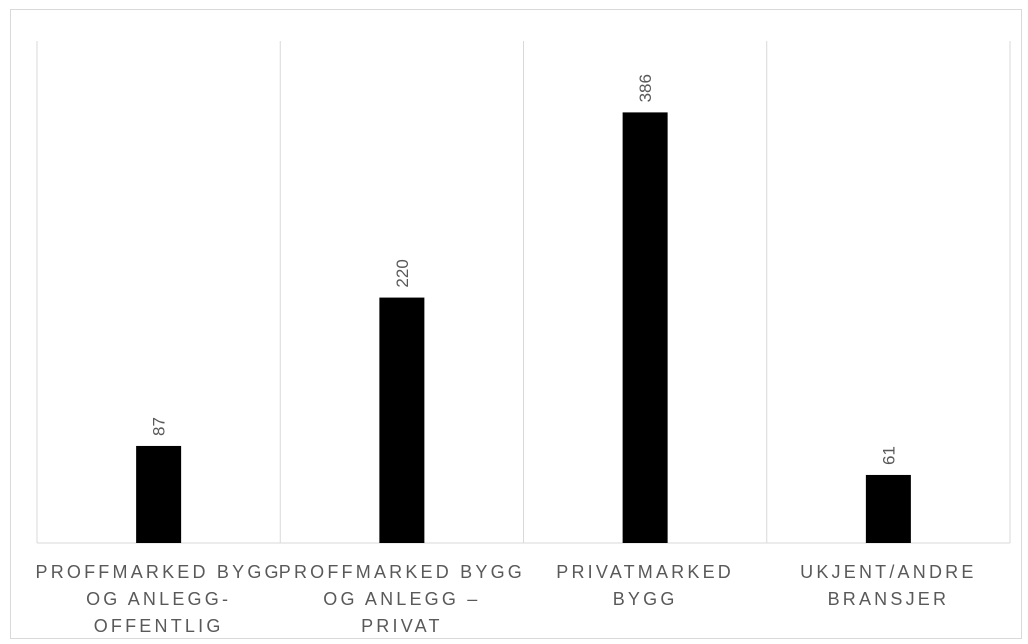 Image resolution: width=1028 pixels, height=644 pixels. What do you see at coordinates (159, 426) in the screenshot?
I see `data-label: 87` at bounding box center [159, 426].